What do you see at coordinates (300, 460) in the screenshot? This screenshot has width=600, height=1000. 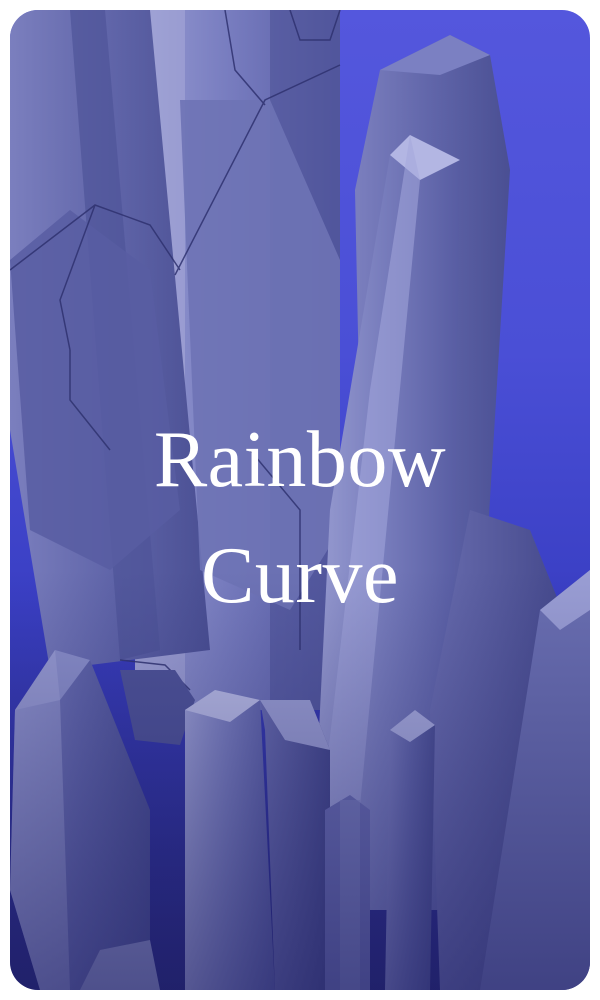 I see `title-line-1: Rainbow` at bounding box center [300, 460].